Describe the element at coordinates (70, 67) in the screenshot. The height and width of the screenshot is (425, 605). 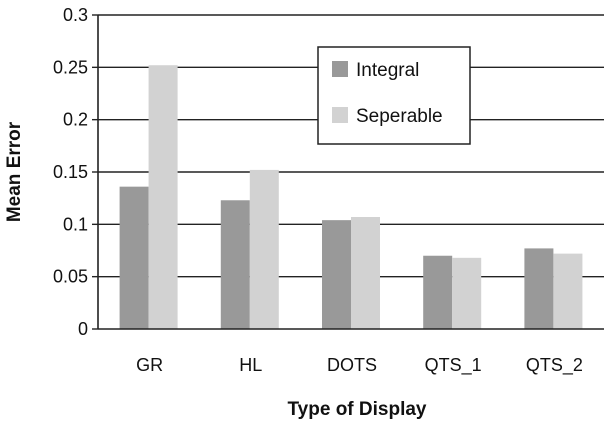
I see `y-tick-label: 0.25` at that location.